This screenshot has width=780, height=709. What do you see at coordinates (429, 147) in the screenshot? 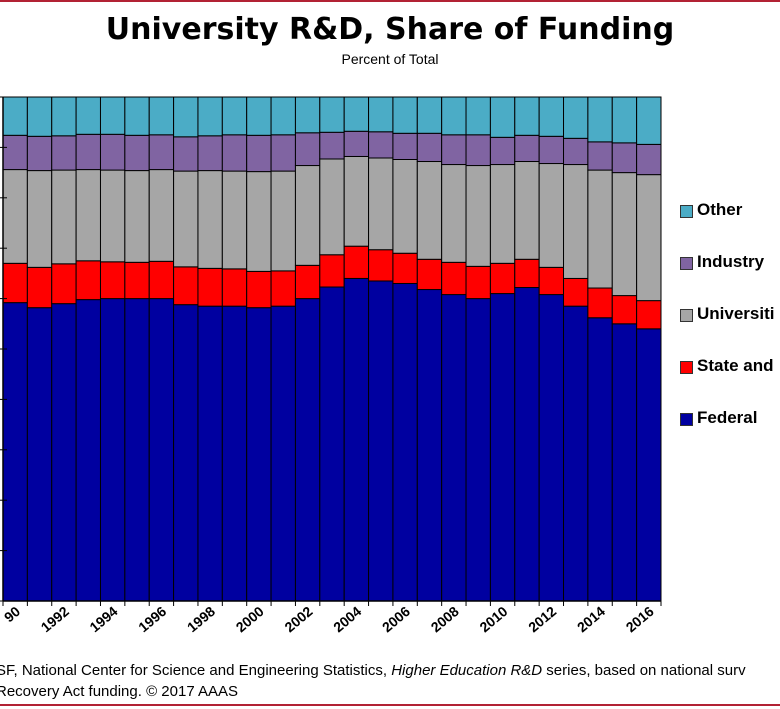
I see `bar-industry-2007` at bounding box center [429, 147].